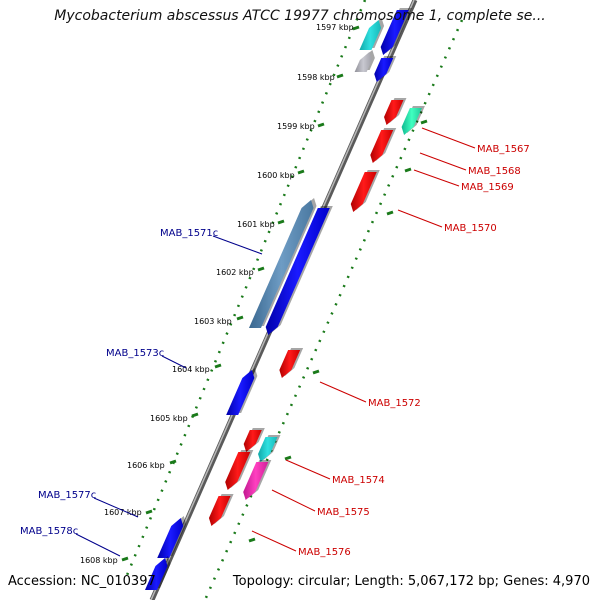  Describe the element at coordinates (276, 175) in the screenshot. I see `tick-label: 1600 kbp` at that location.